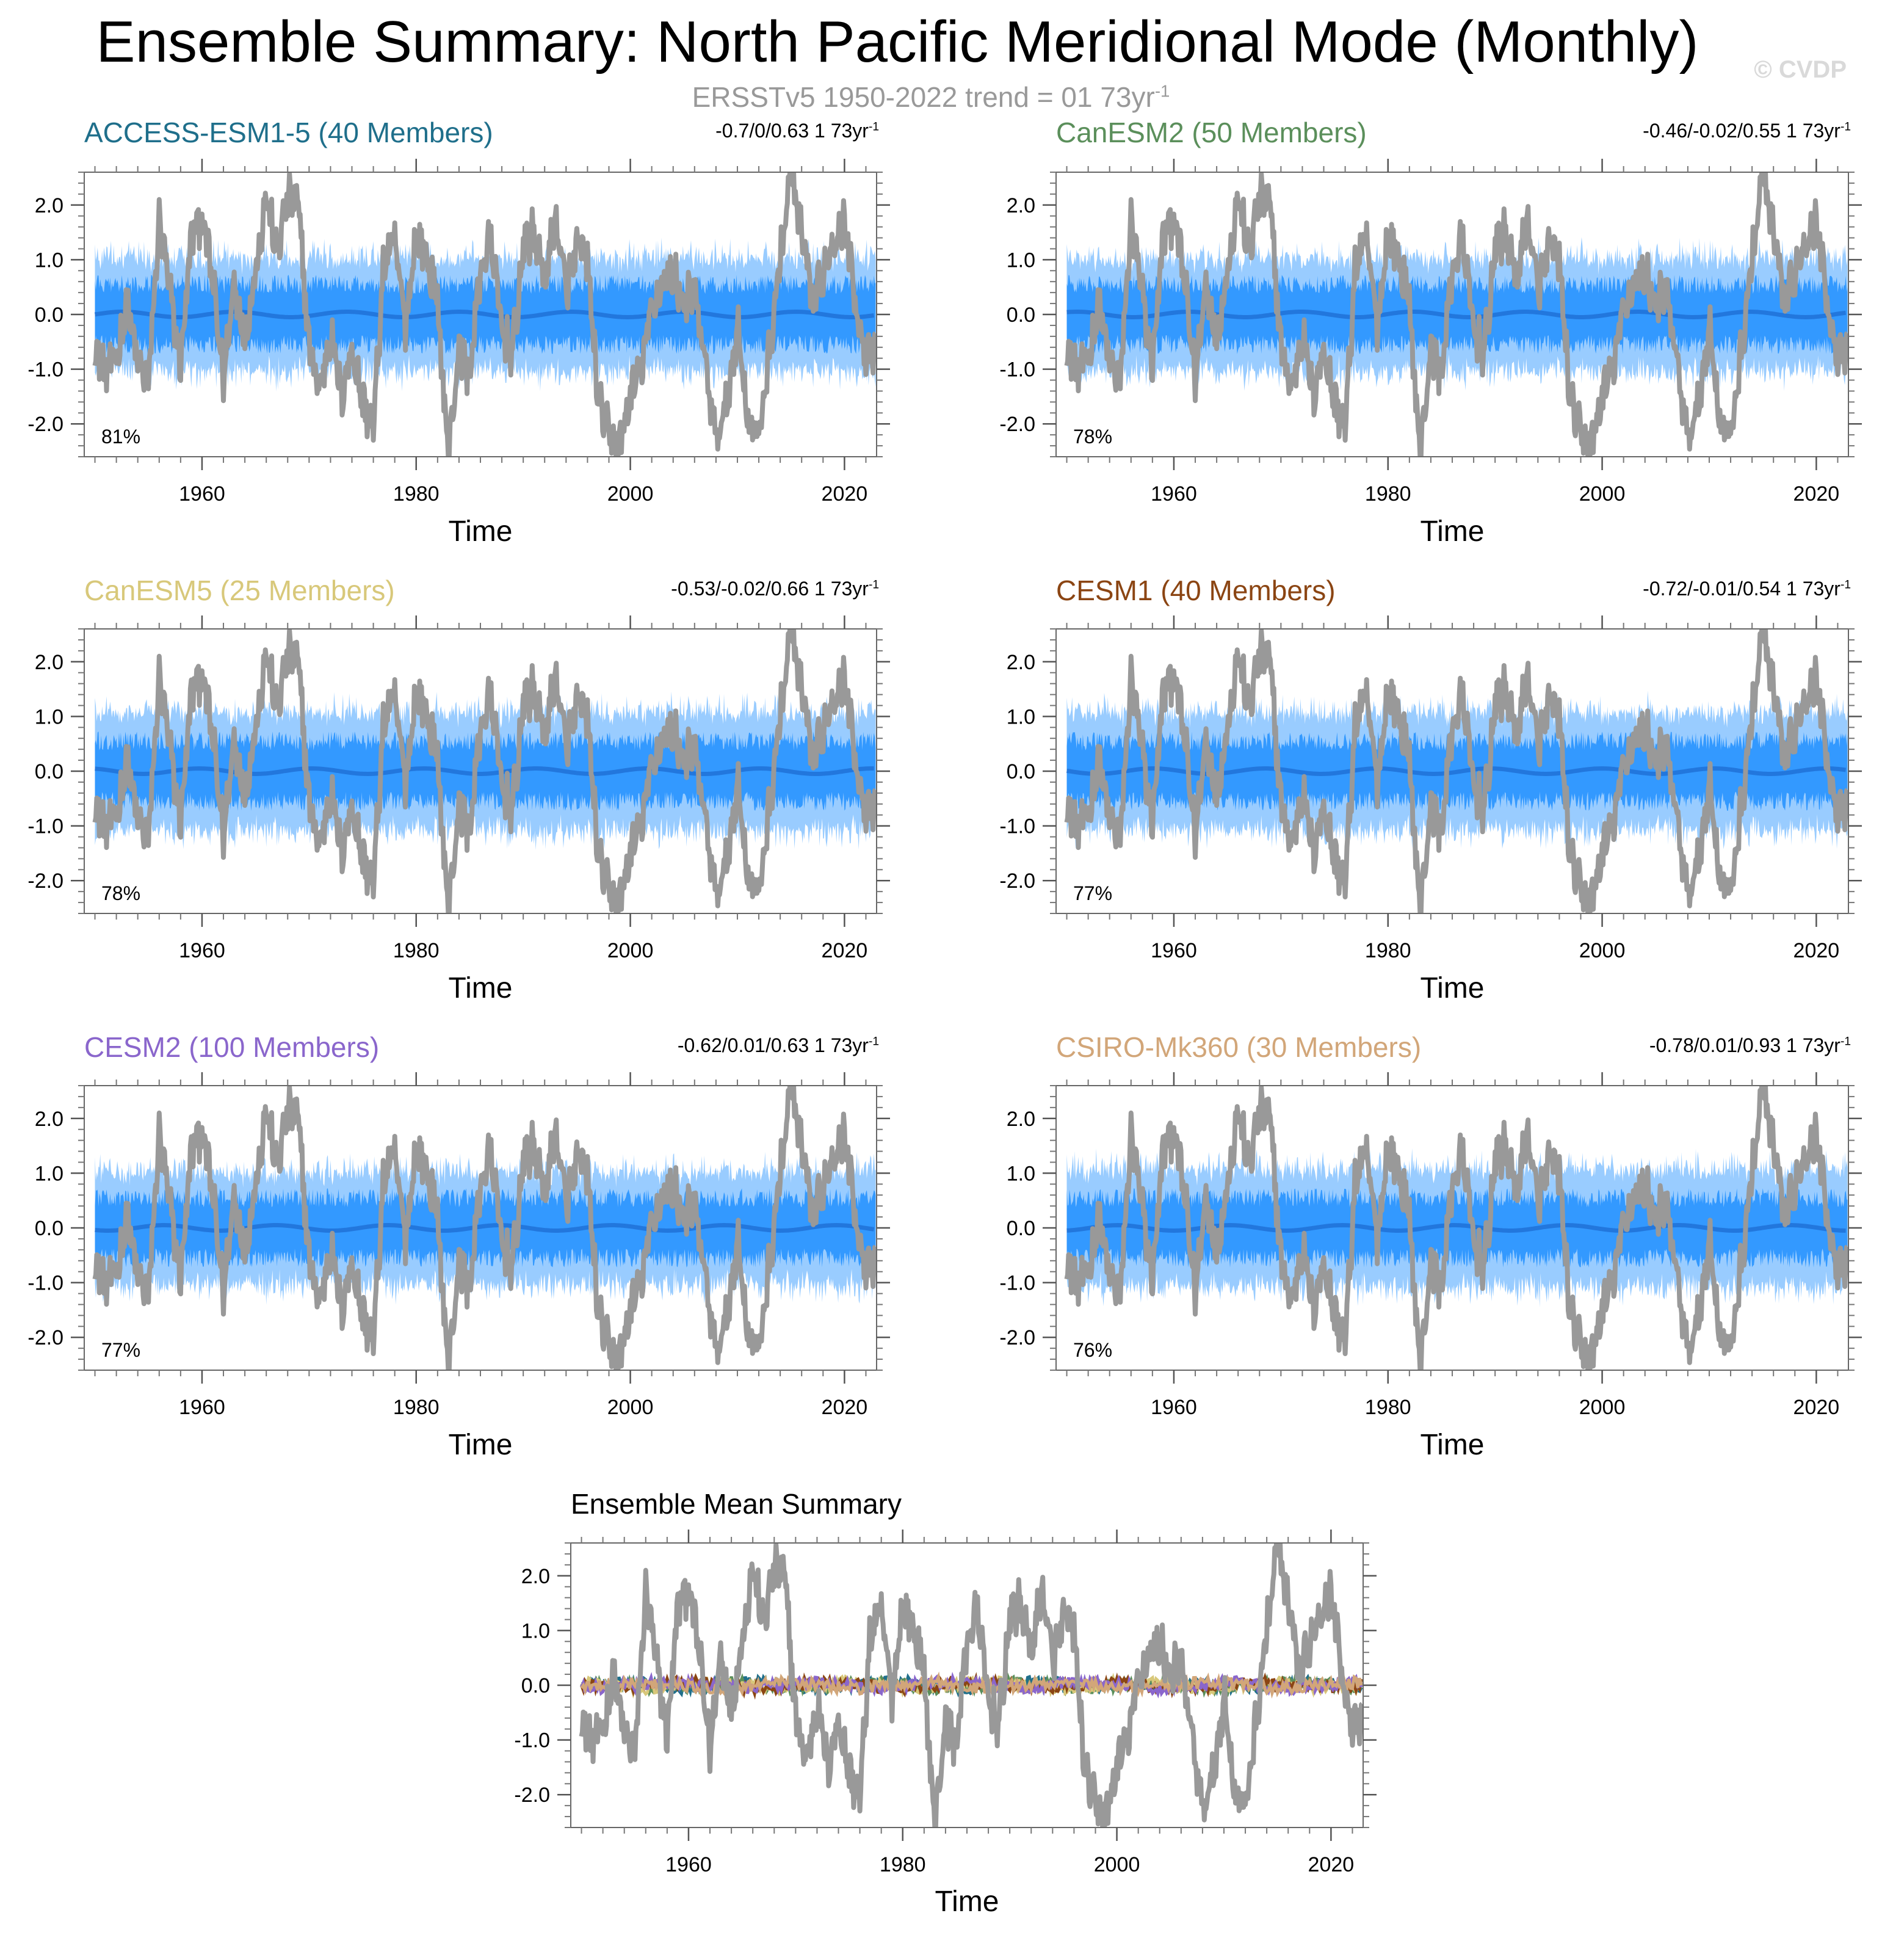 The height and width of the screenshot is (1960, 1882). I want to click on panel-stats: -0.62/0.01/0.63 1 73yr-1, so click(778, 1045).